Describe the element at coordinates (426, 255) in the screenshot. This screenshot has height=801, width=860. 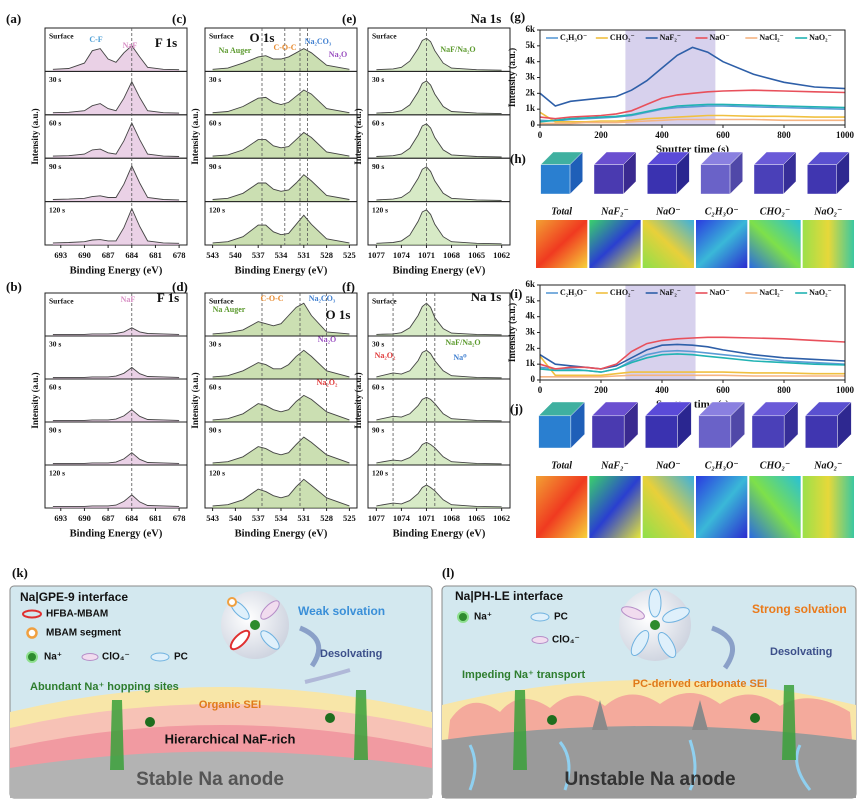
I see `x-tick-label: 1071` at that location.